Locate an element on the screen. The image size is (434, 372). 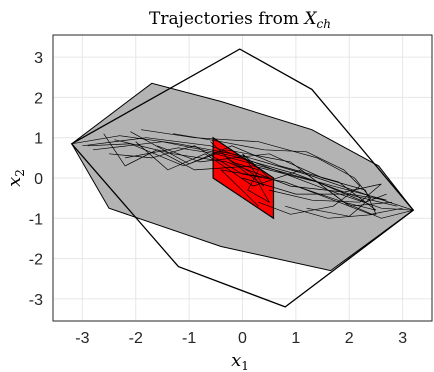
x-tick-label: 2 is located at coordinates (349, 338).